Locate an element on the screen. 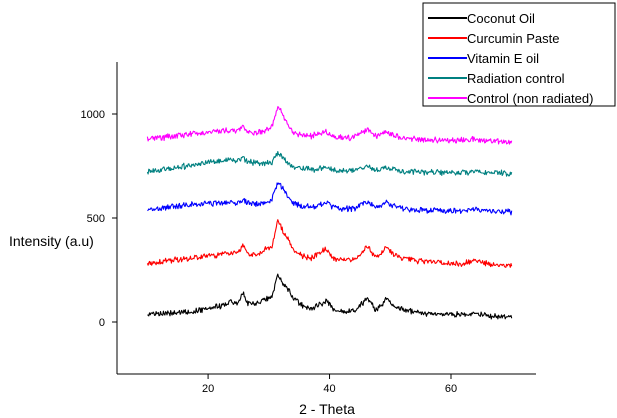  y-axis-title: Intensity (a.u) is located at coordinates (51, 241).